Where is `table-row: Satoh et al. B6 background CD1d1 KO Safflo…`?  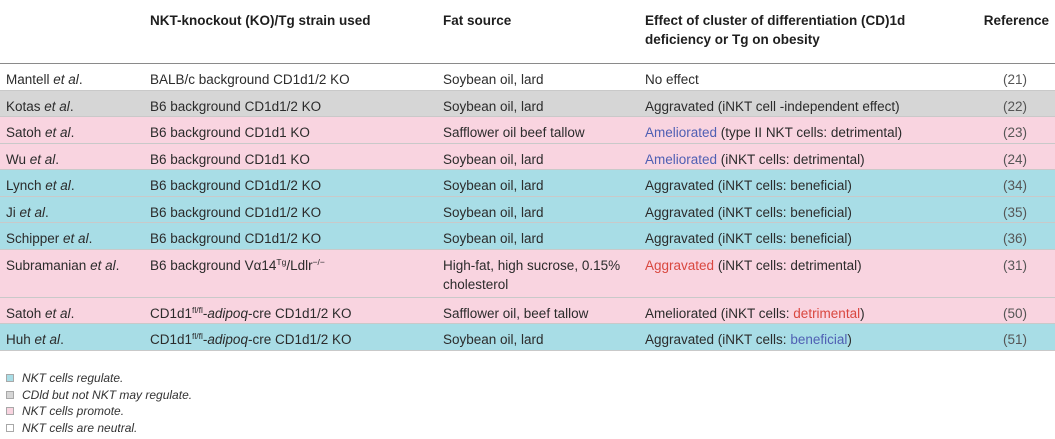
table-row: Satoh et al. B6 background CD1d1 KO Safflo… is located at coordinates (527, 130).